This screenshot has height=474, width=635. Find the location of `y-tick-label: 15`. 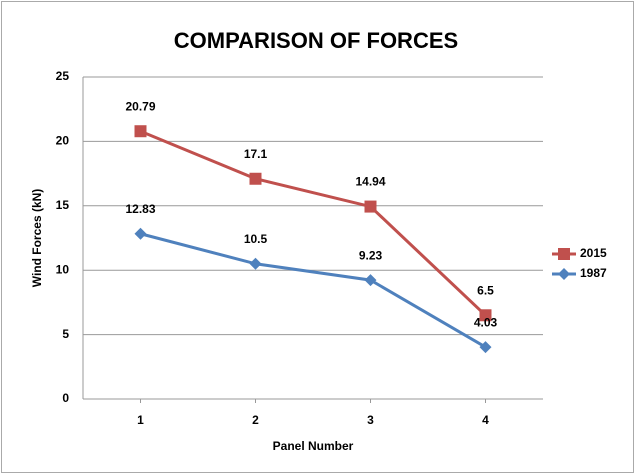

y-tick-label: 15 is located at coordinates (63, 205).